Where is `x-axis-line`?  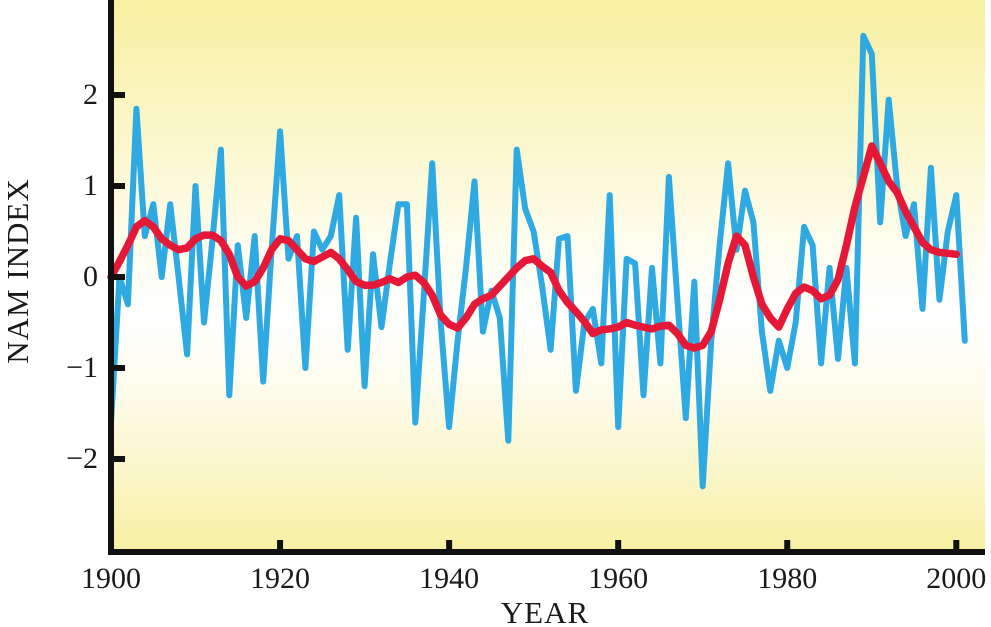 x-axis-line is located at coordinates (546, 552).